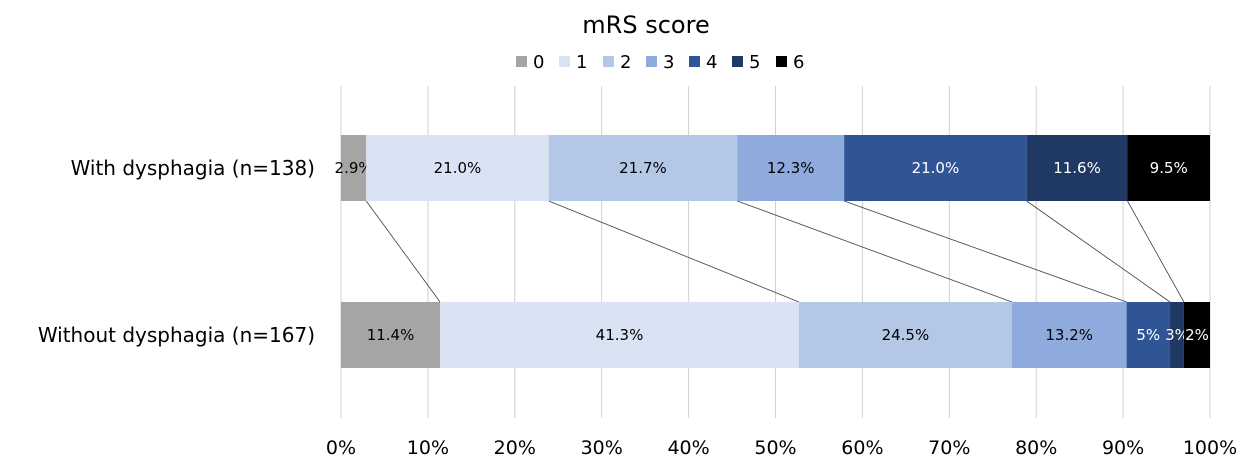 This screenshot has width=1245, height=463. I want to click on x-tick-label: 30%, so click(602, 448).